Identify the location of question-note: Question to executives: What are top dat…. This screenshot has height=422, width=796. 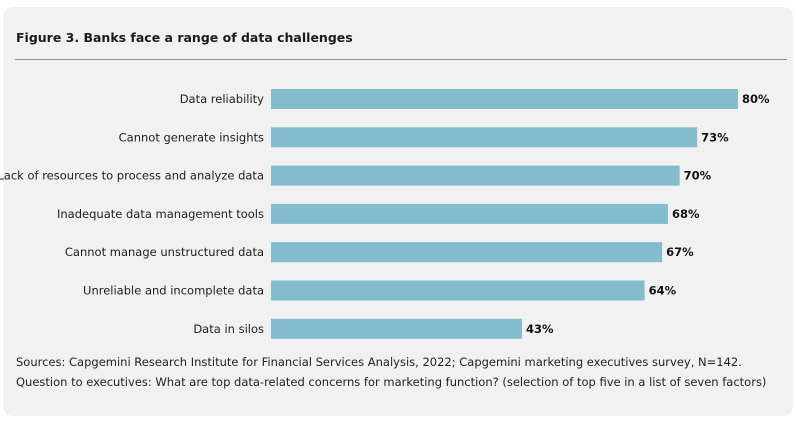
(391, 382).